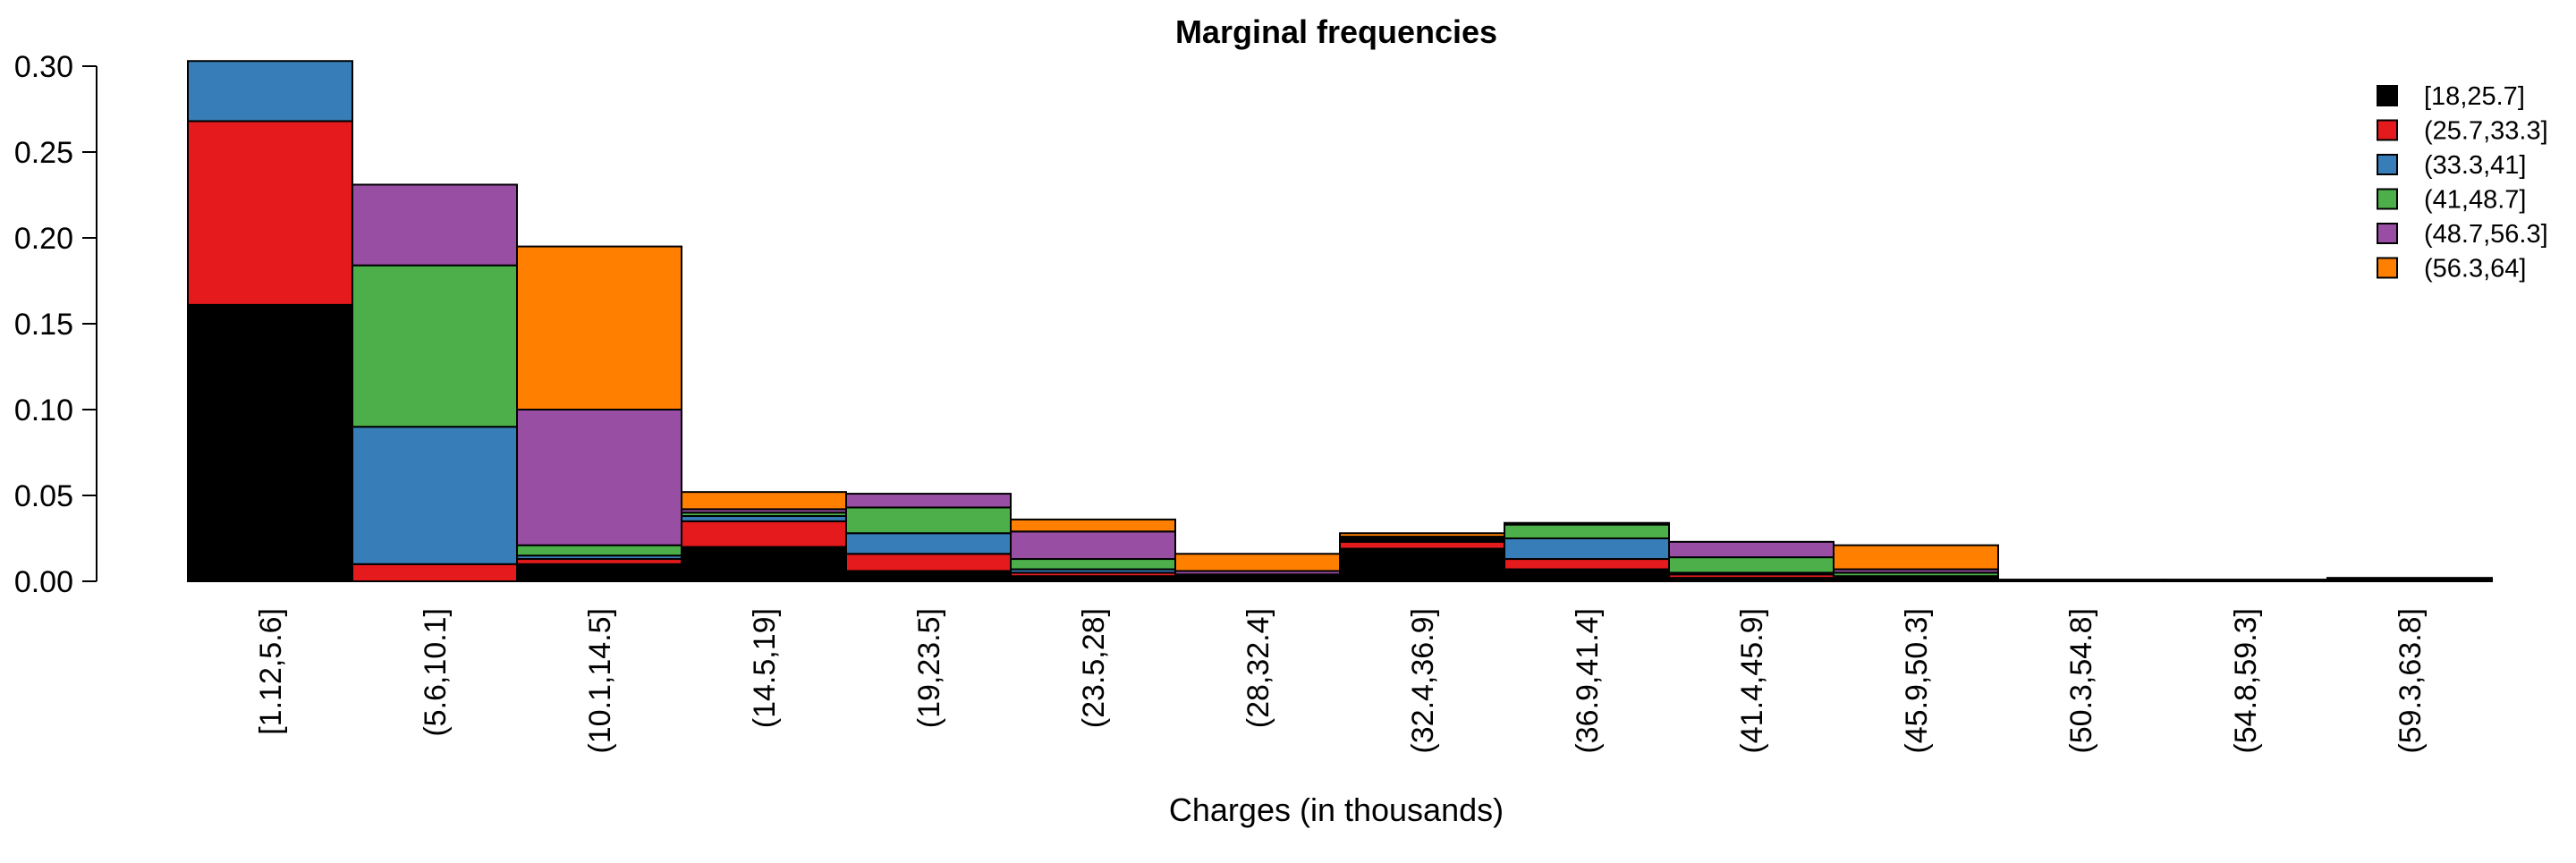 The height and width of the screenshot is (863, 2576). What do you see at coordinates (43, 239) in the screenshot?
I see `y-tick-label: 0.20` at bounding box center [43, 239].